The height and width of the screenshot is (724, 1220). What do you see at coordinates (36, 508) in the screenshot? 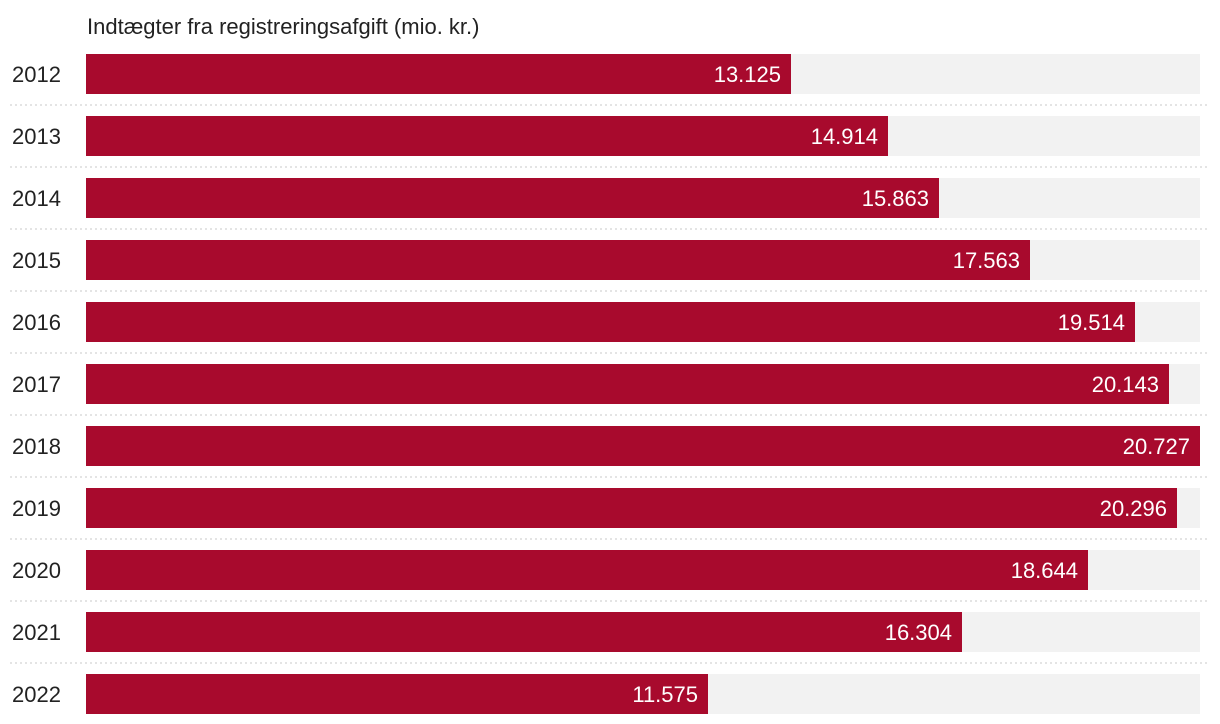
I see `category-label-2019: 2019` at bounding box center [36, 508].